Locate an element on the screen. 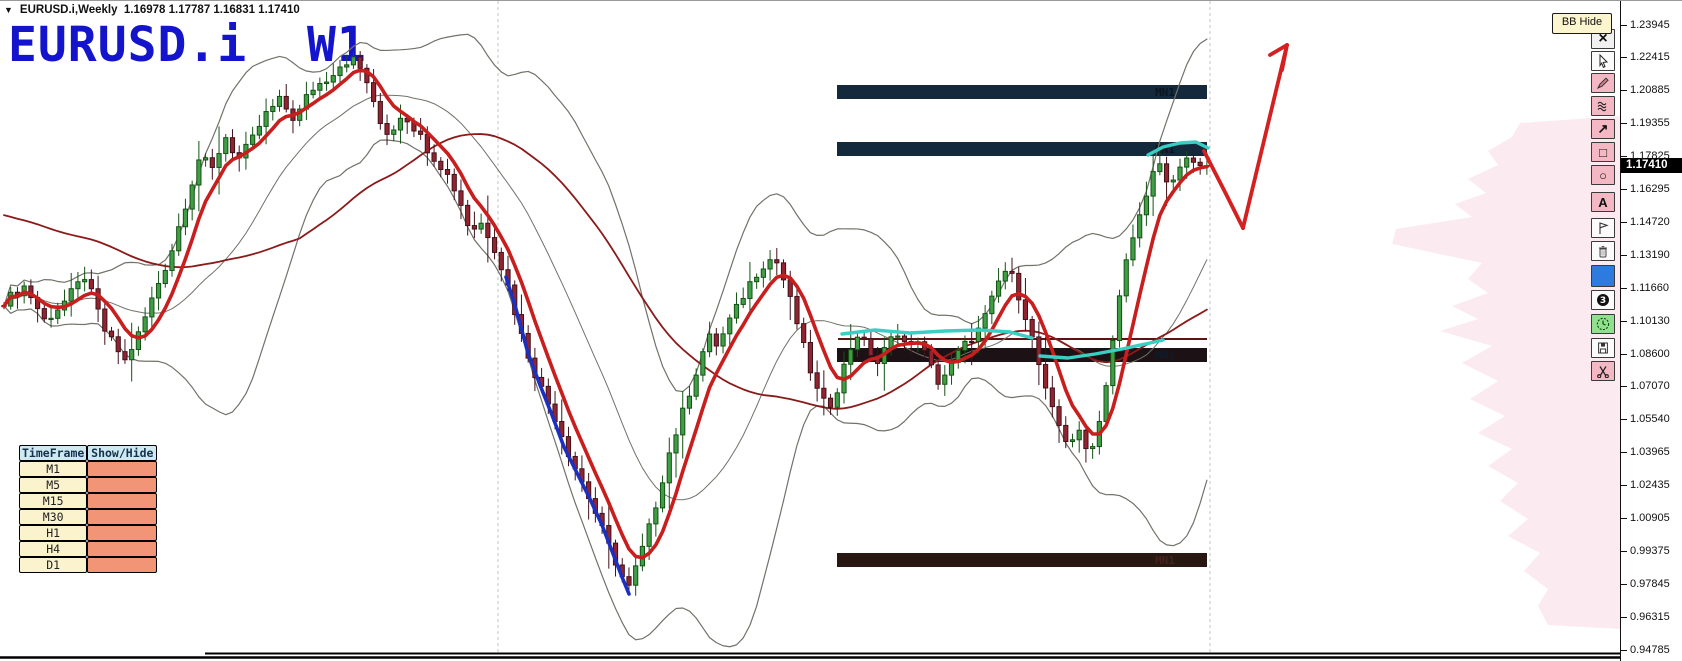 This screenshot has width=1682, height=661. crayon-icon is located at coordinates (1603, 83).